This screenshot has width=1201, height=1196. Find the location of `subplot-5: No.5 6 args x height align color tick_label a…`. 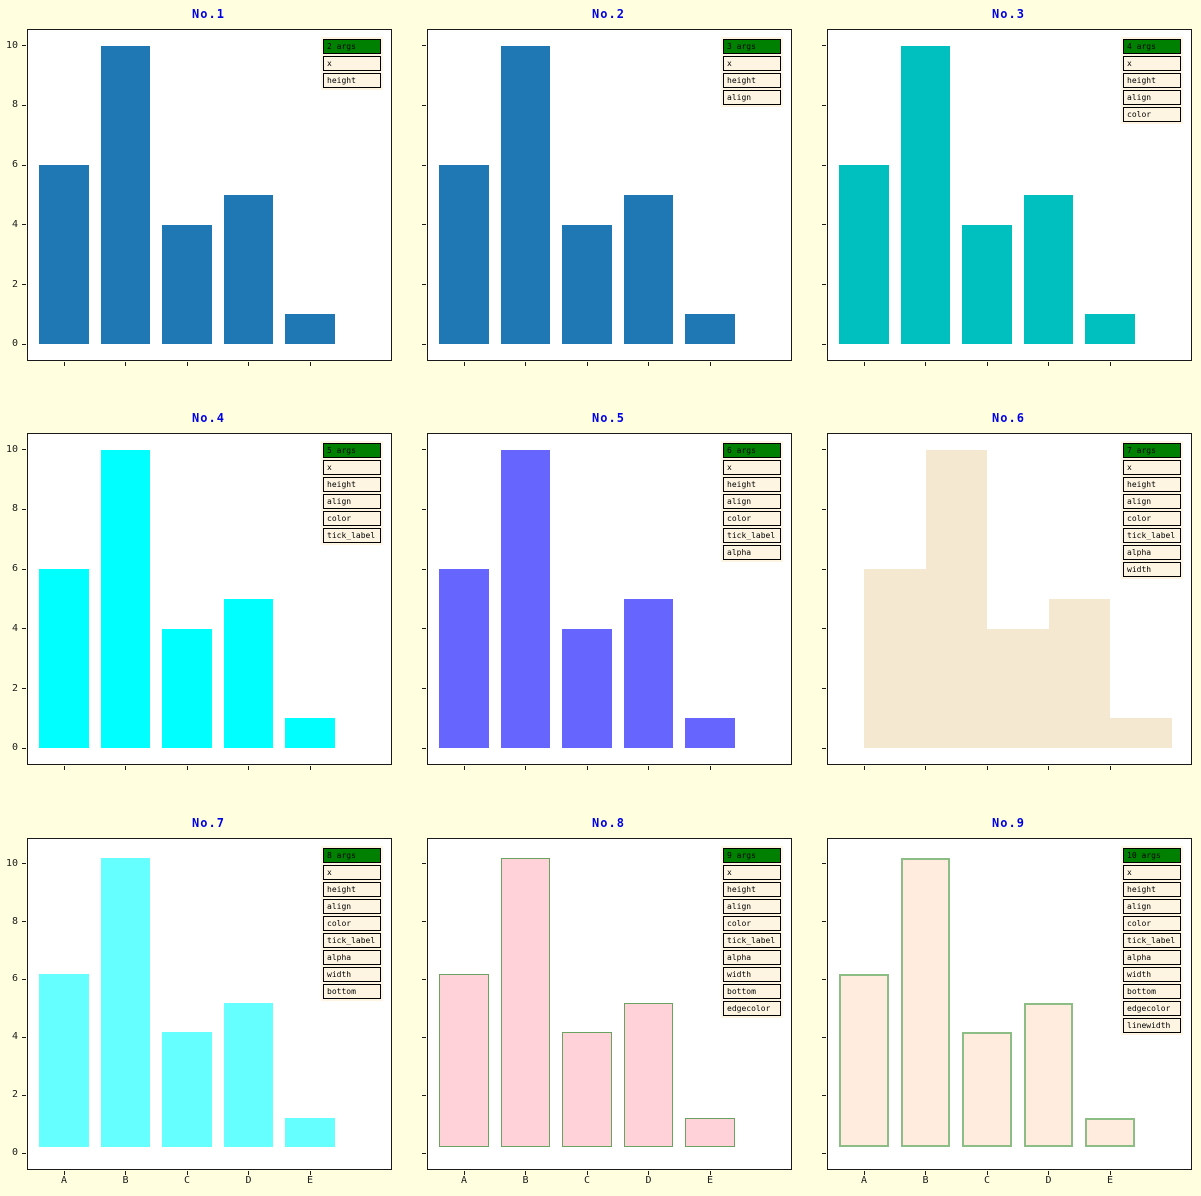

subplot-5: No.5 6 args x height align color tick_label a… is located at coordinates (600, 603).